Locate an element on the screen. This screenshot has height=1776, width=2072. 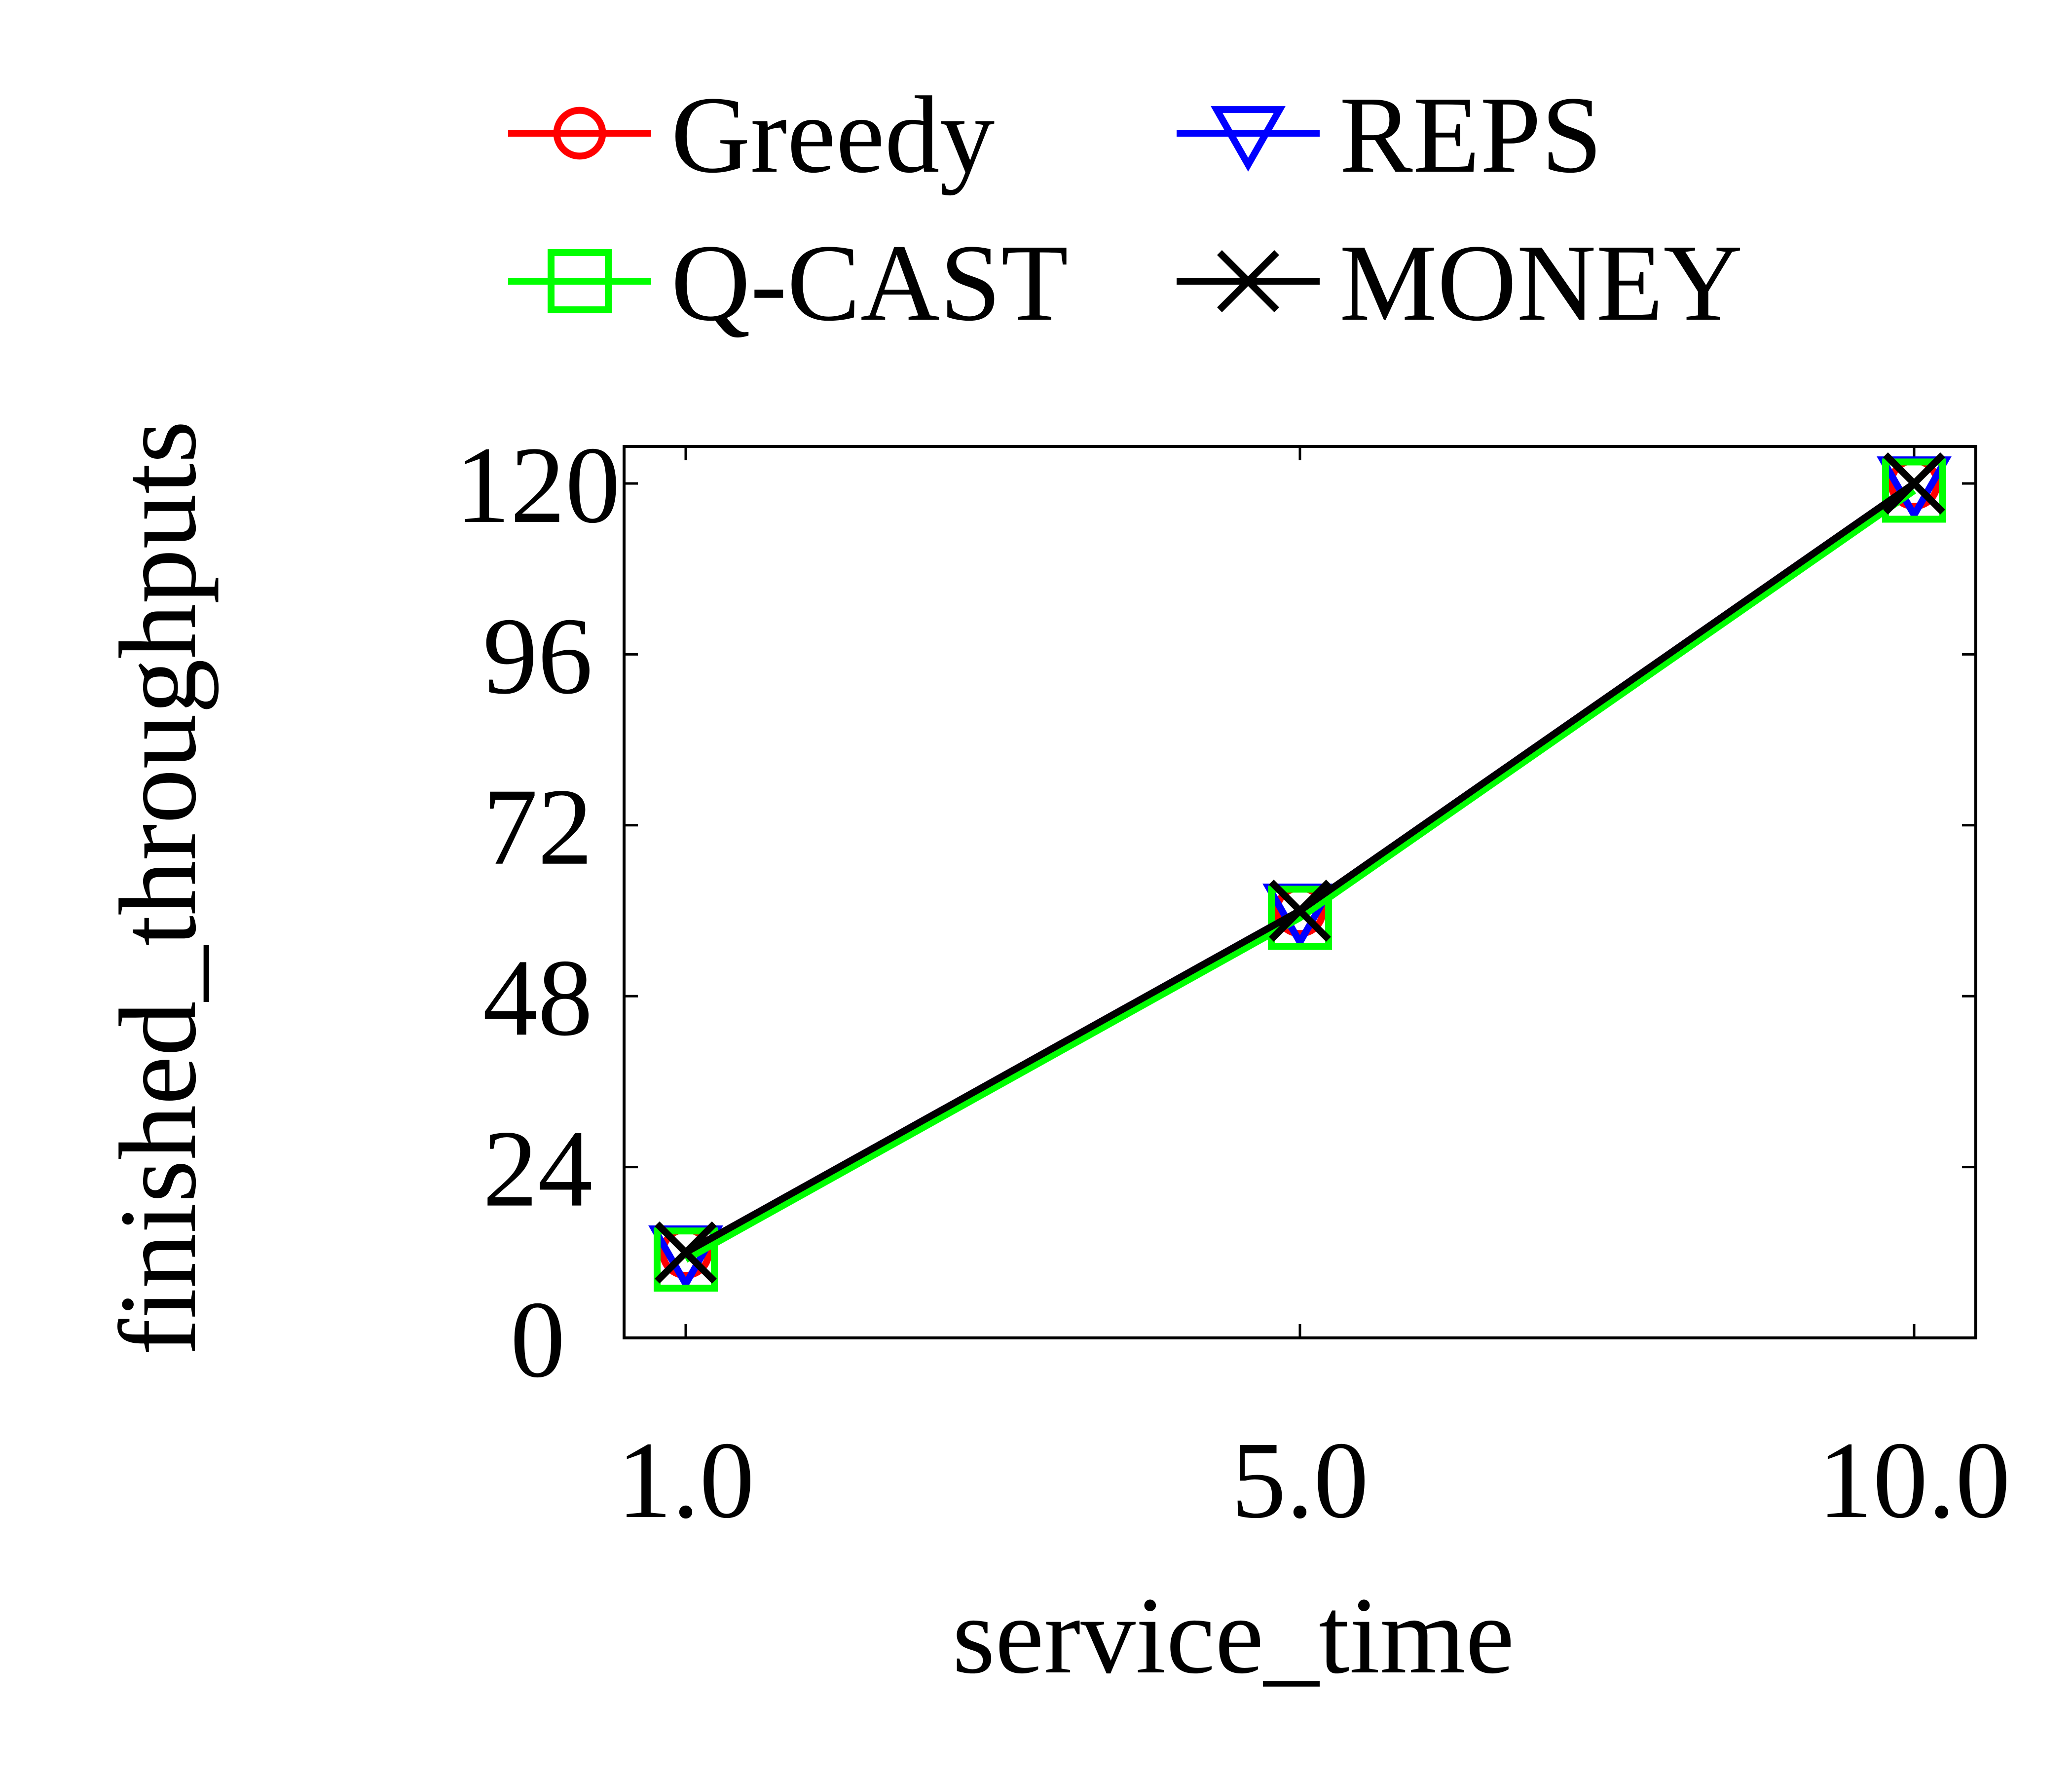
legend-entry-reps: REPS is located at coordinates (1389, 135).